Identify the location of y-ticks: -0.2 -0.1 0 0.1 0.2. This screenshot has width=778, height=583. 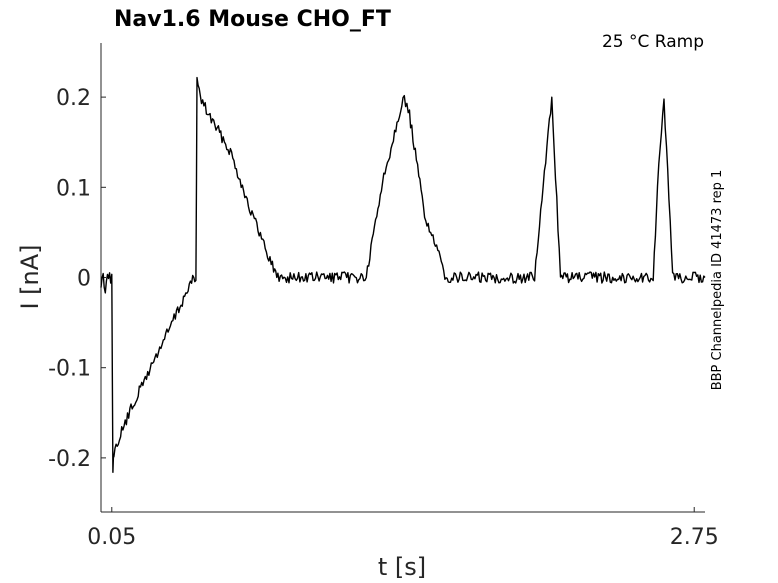
(77, 279).